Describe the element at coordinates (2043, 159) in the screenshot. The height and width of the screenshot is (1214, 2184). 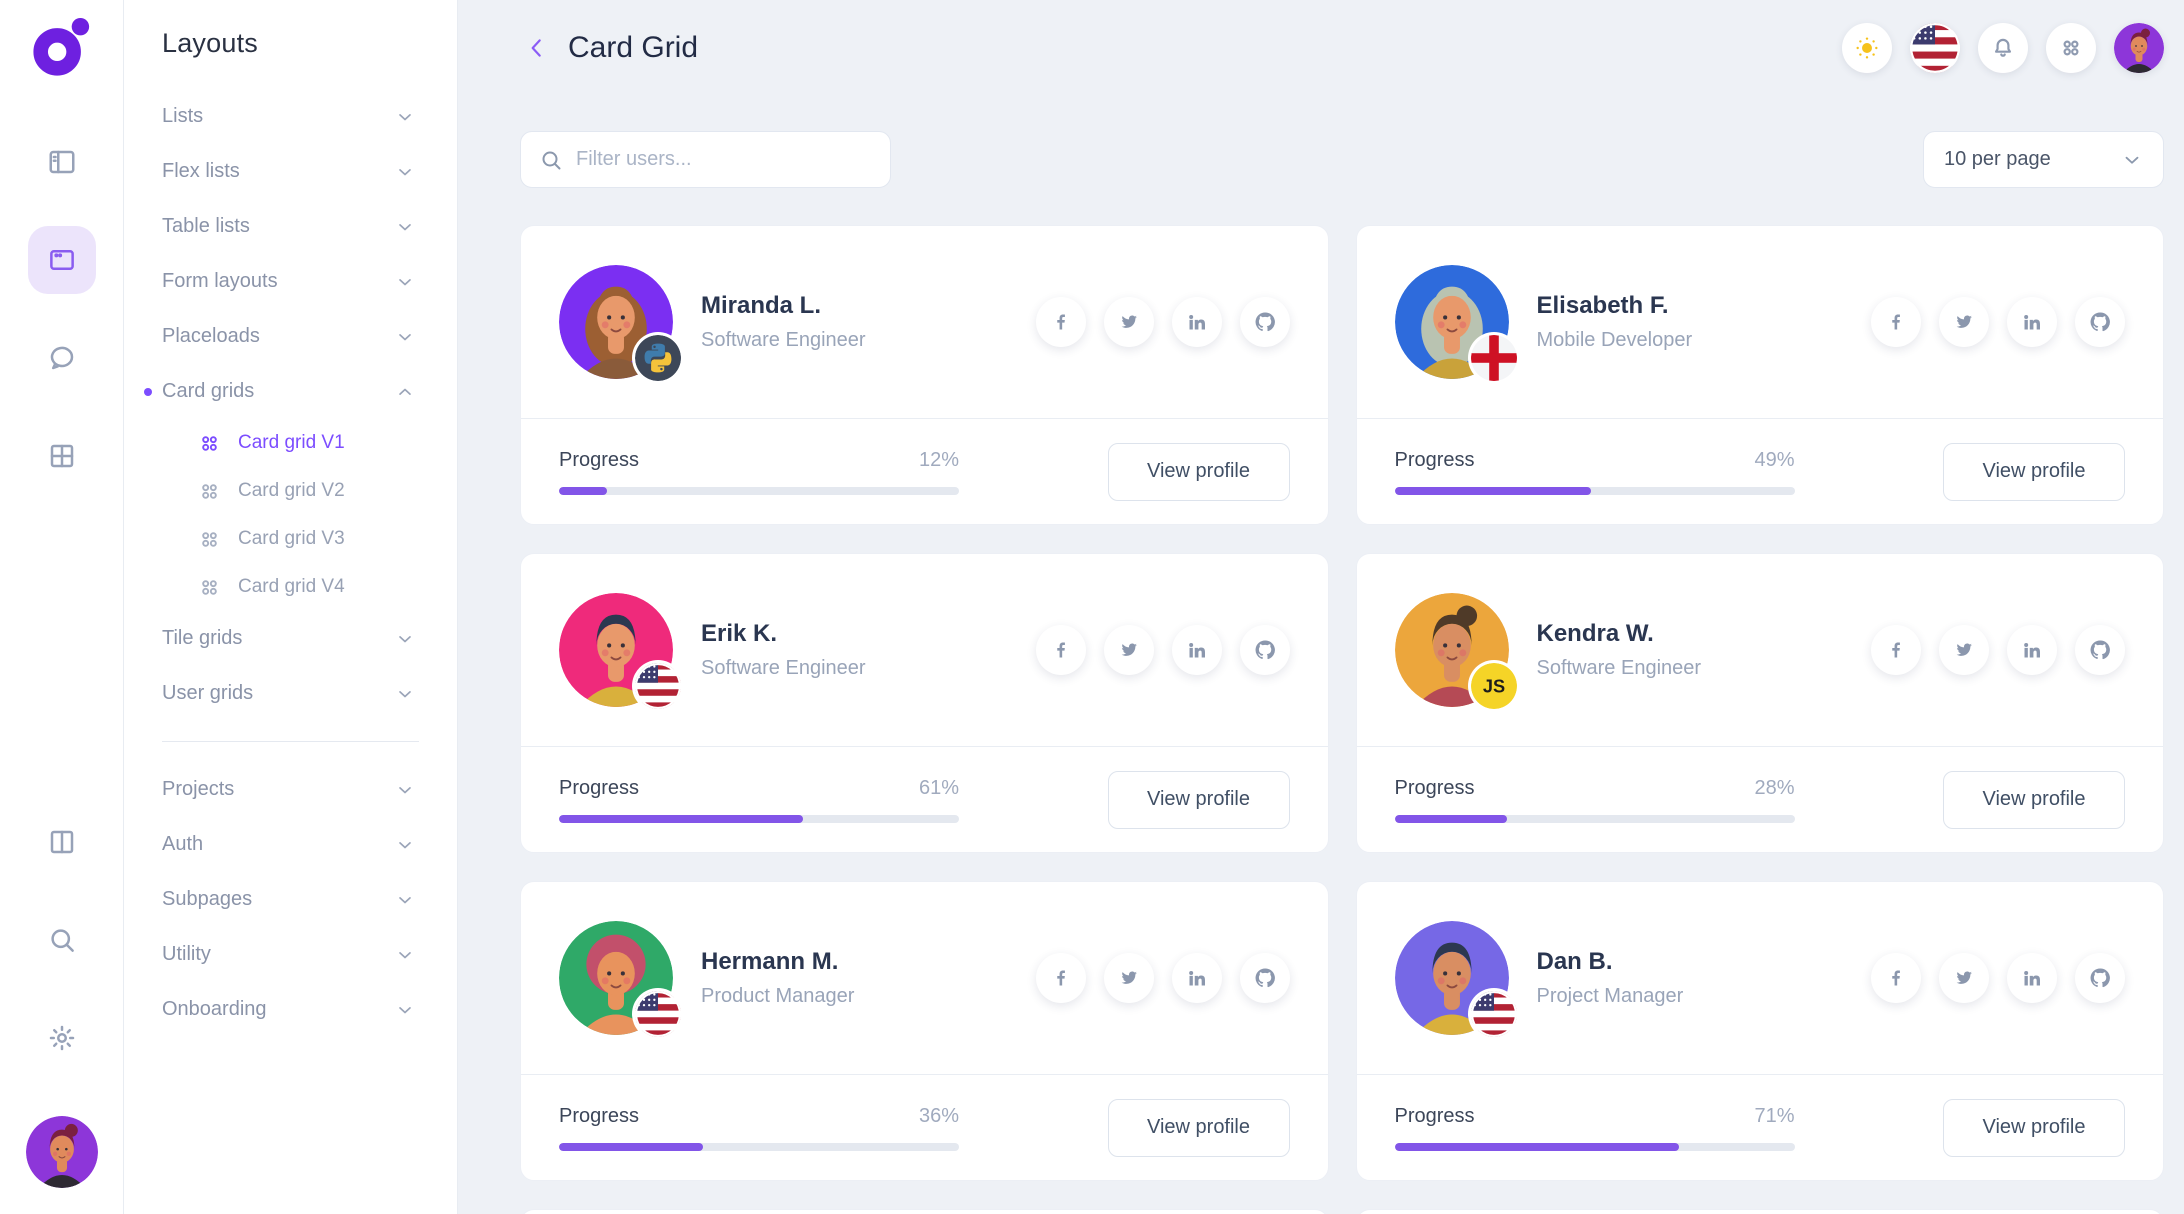
I see `per-page-select: 10 per page` at that location.